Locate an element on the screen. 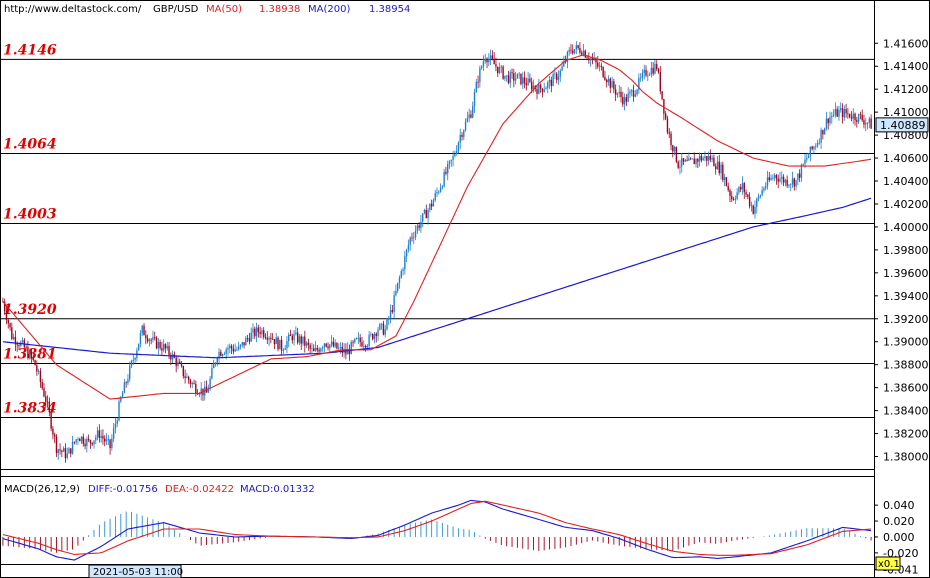 Image resolution: width=930 pixels, height=578 pixels. price-tick-label: 1.38200 is located at coordinates (906, 434).